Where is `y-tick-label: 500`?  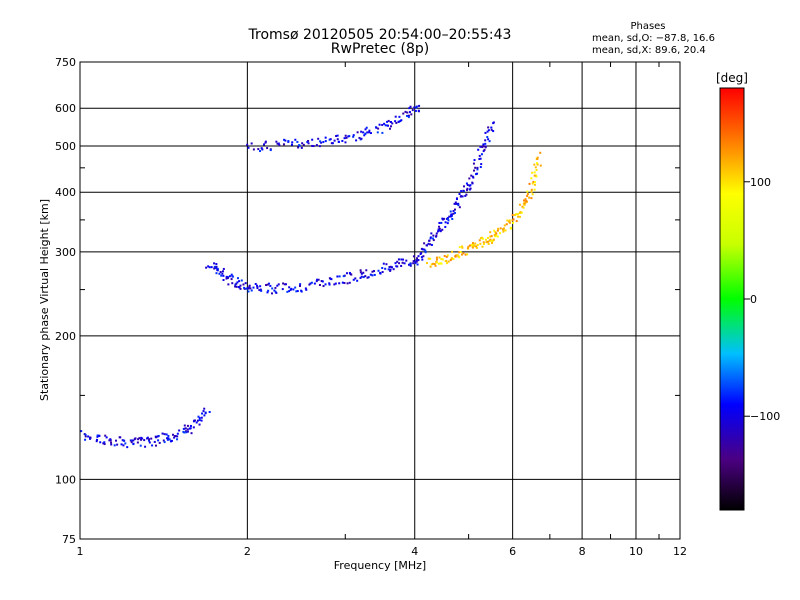
y-tick-label: 500 is located at coordinates (65, 146).